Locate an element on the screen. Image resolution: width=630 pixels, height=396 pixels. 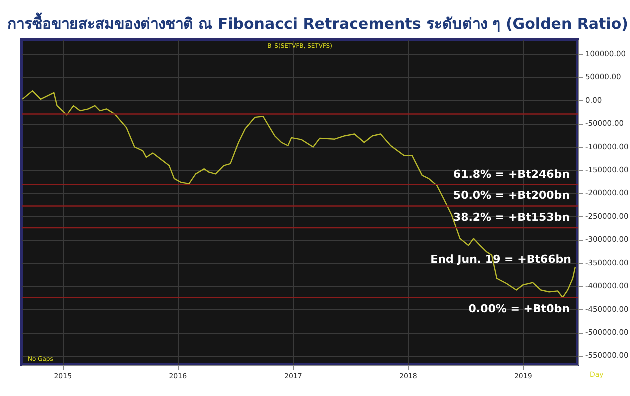
ref-line-label: 61.8% = +Bt246bn is located at coordinates (511, 174).